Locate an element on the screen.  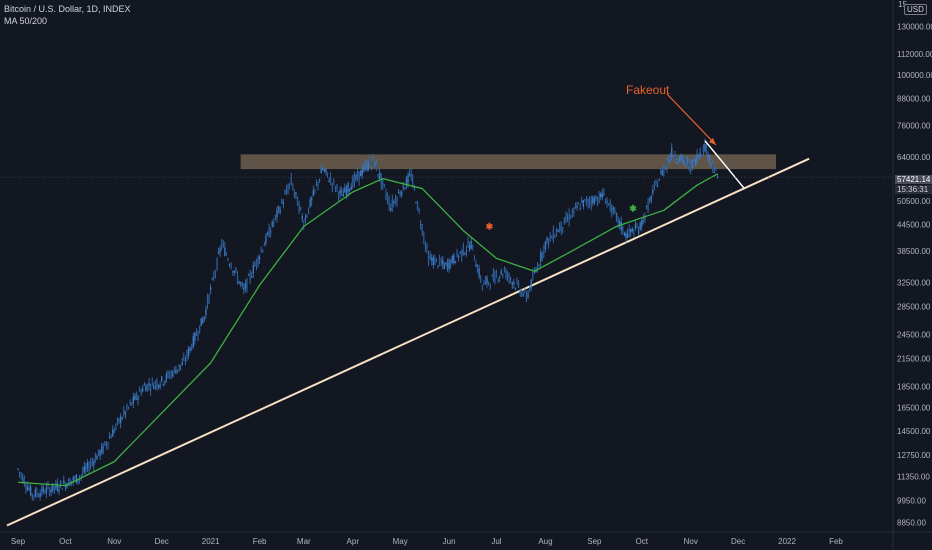
last-price-tag: 57421.14 is located at coordinates (913, 179).